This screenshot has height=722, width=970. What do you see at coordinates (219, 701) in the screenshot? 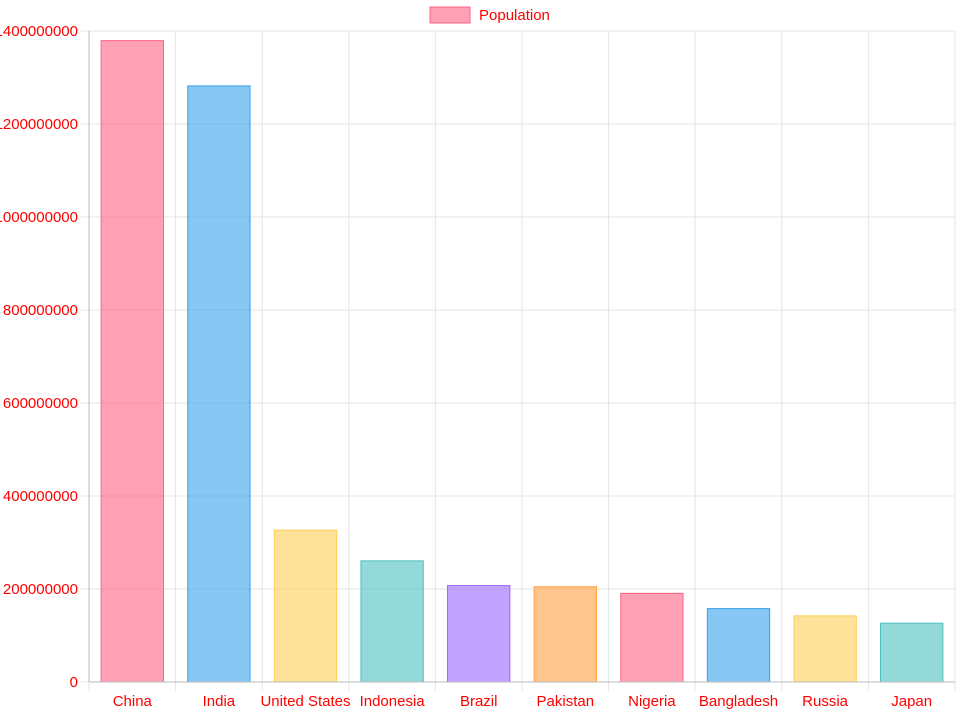
I see `x-tick-label: India` at bounding box center [219, 701].